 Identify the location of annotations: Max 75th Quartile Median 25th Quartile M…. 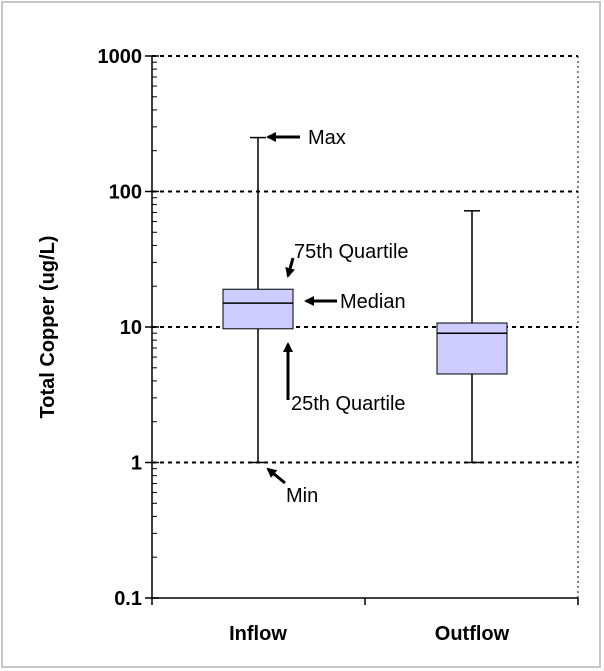
(337, 317).